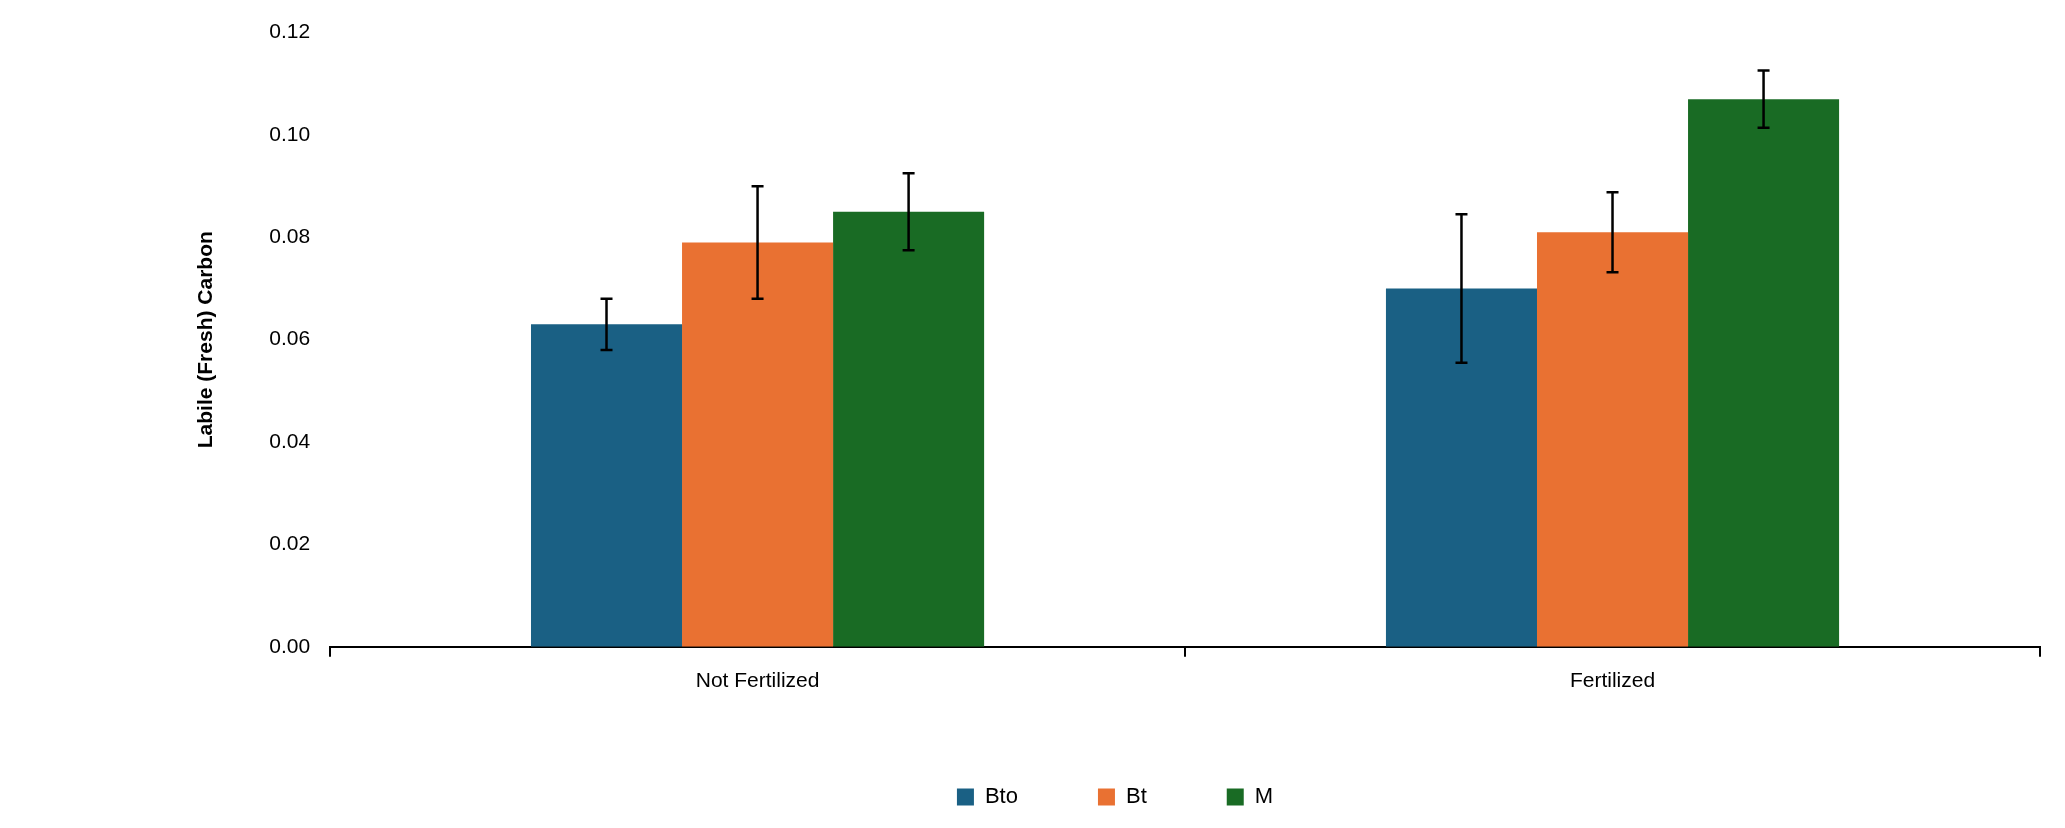 This screenshot has height=828, width=2065. Describe the element at coordinates (290, 338) in the screenshot. I see `y-tick-label: 0.06` at that location.